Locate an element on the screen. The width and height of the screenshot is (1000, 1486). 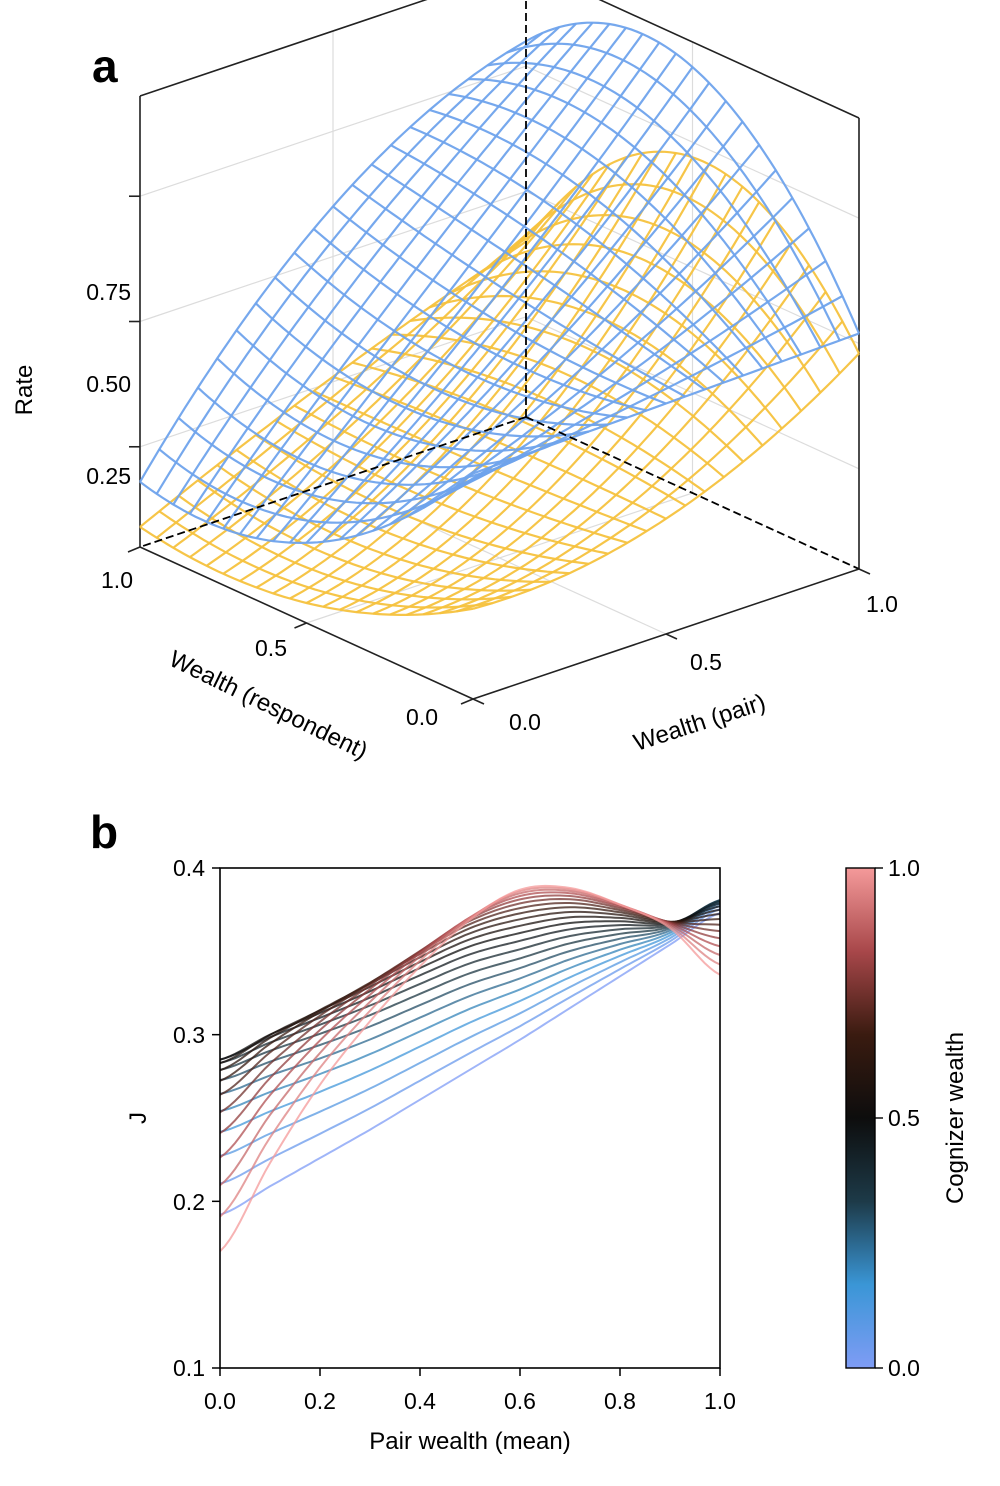
x-axis-label: Pair wealth (mean) is located at coordinates (469, 1441).